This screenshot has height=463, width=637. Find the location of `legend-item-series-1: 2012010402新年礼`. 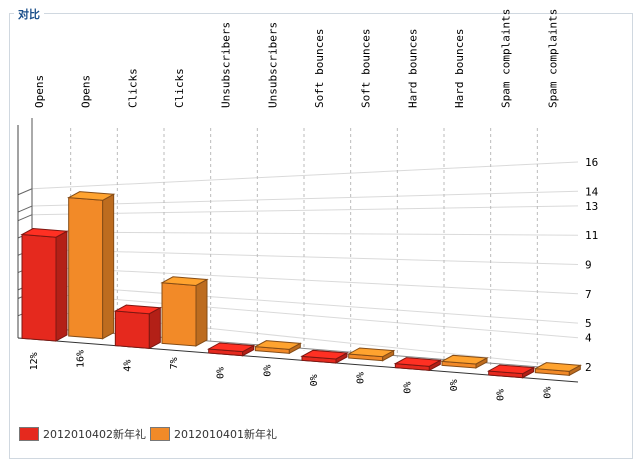

legend-item-series-1: 2012010402新年礼 is located at coordinates (82, 434).